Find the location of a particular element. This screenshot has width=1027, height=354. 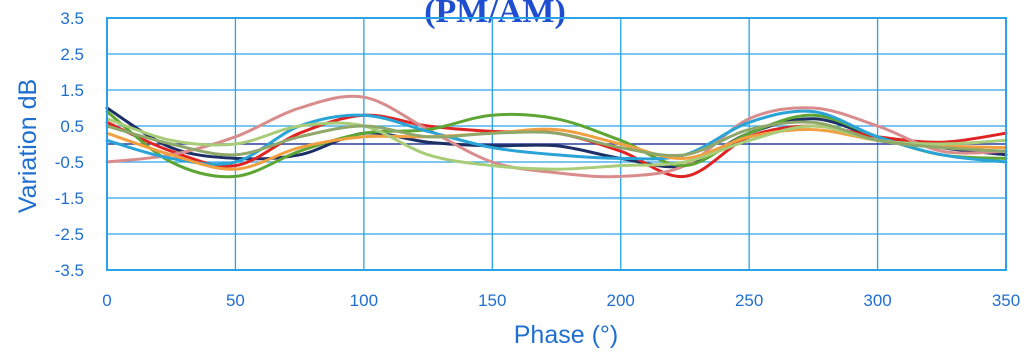

y-tick-label: 2.5 is located at coordinates (72, 54).